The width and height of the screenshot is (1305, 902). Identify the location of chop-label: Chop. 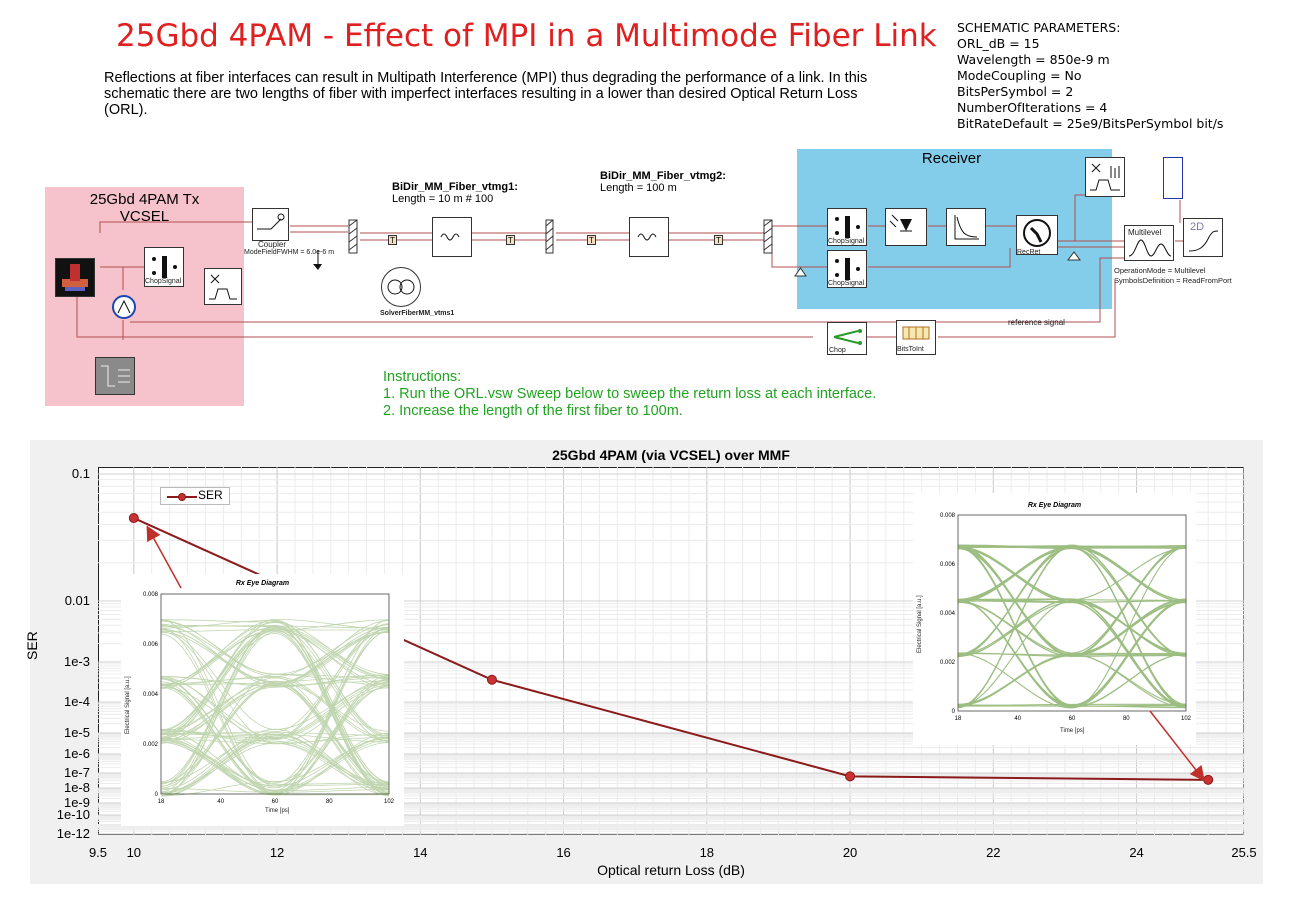
(837, 350).